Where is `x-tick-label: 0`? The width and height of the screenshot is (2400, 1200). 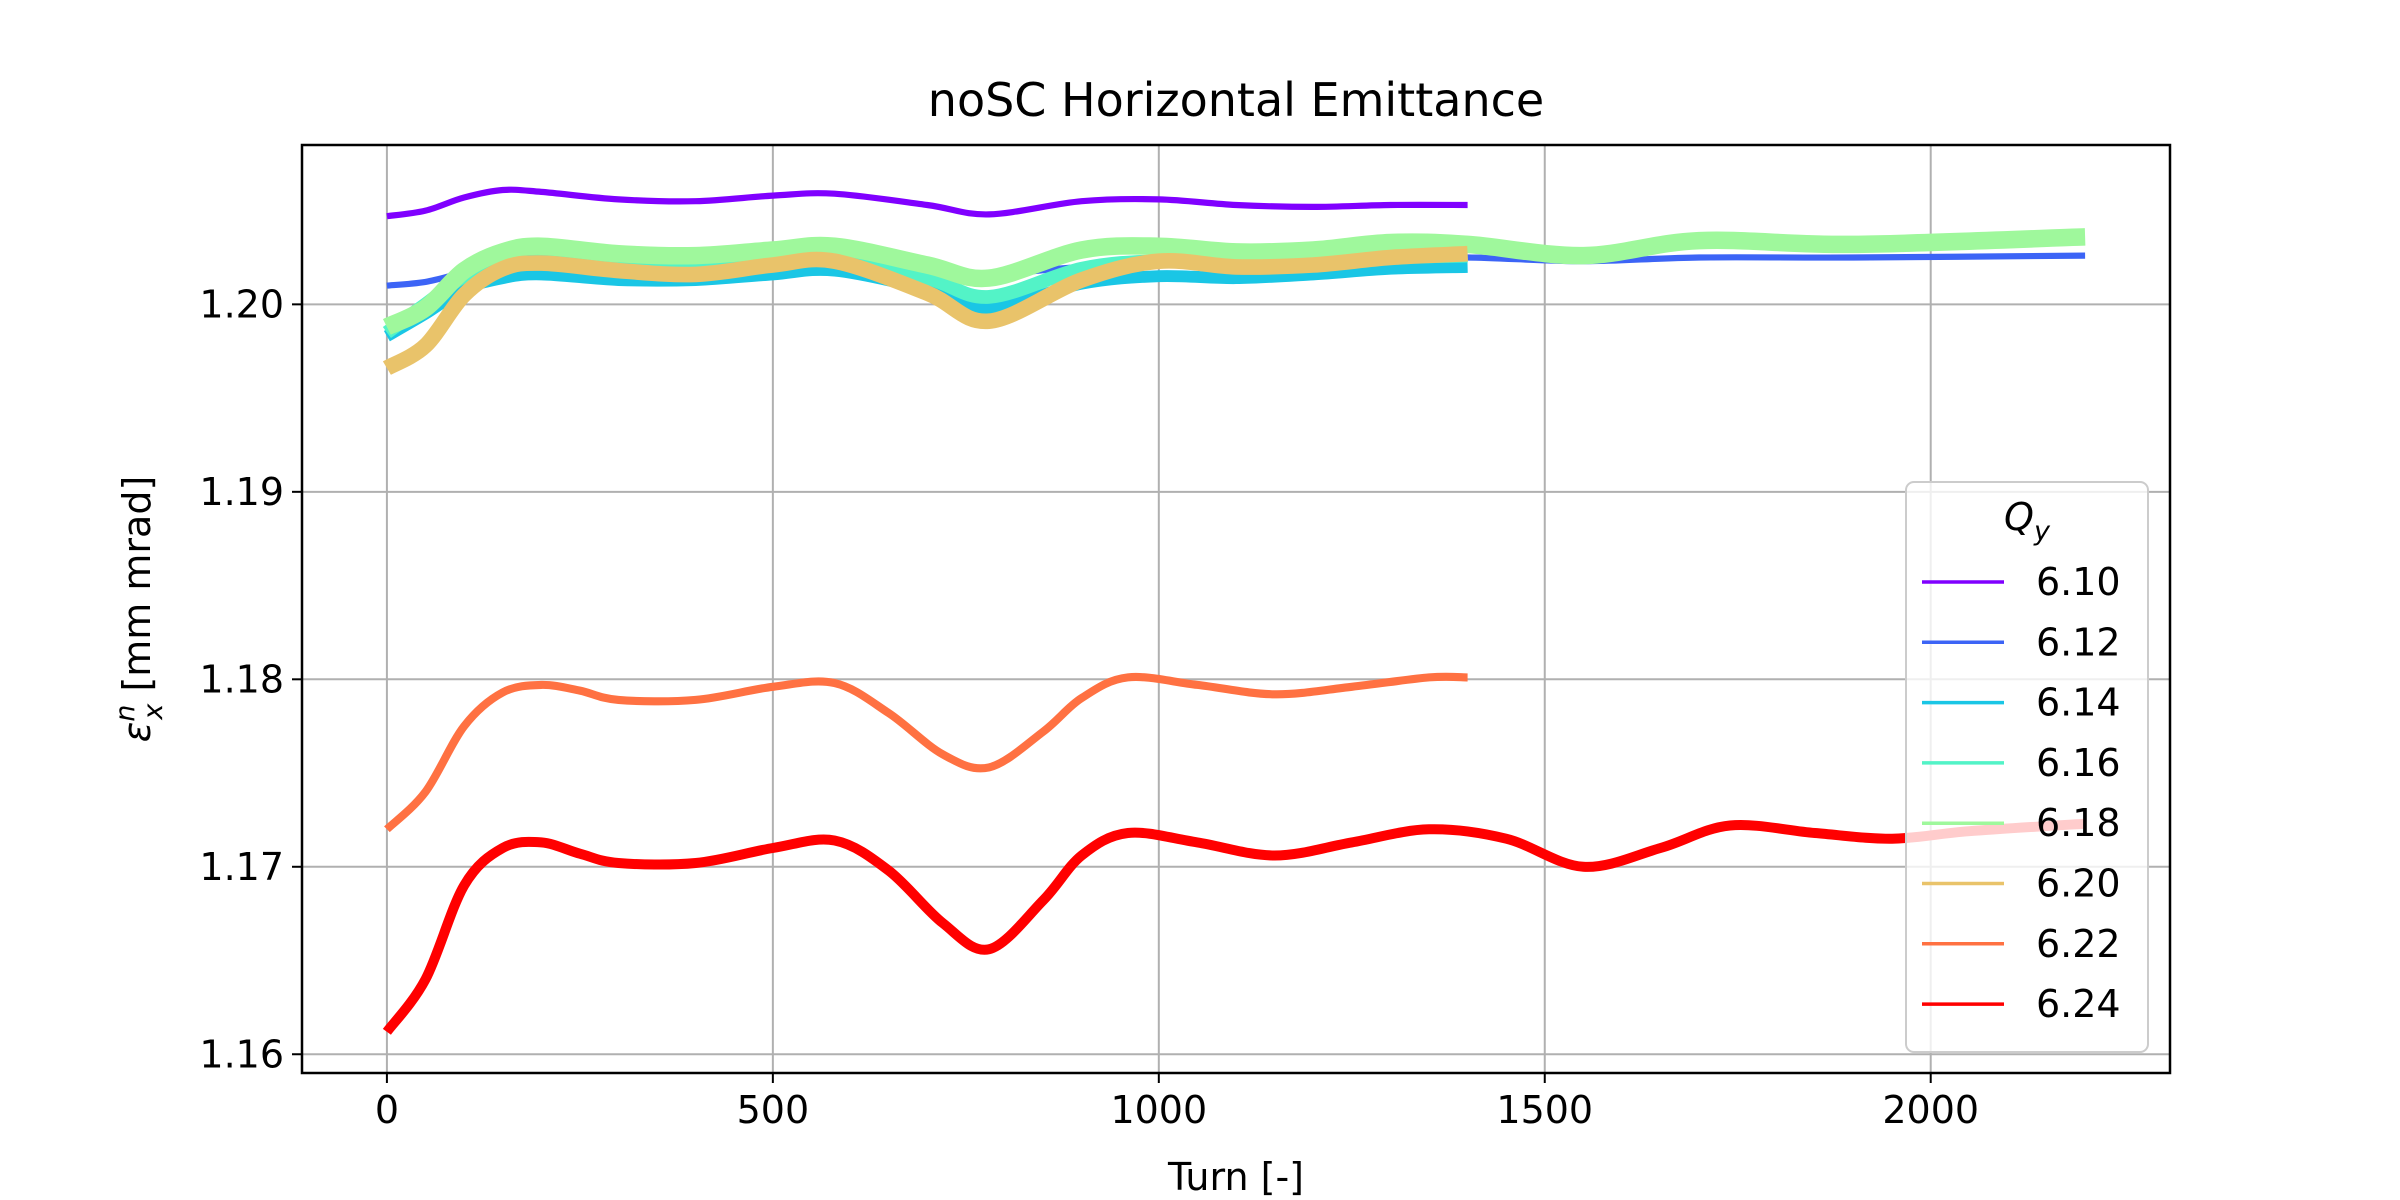
x-tick-label: 0 is located at coordinates (387, 1110).